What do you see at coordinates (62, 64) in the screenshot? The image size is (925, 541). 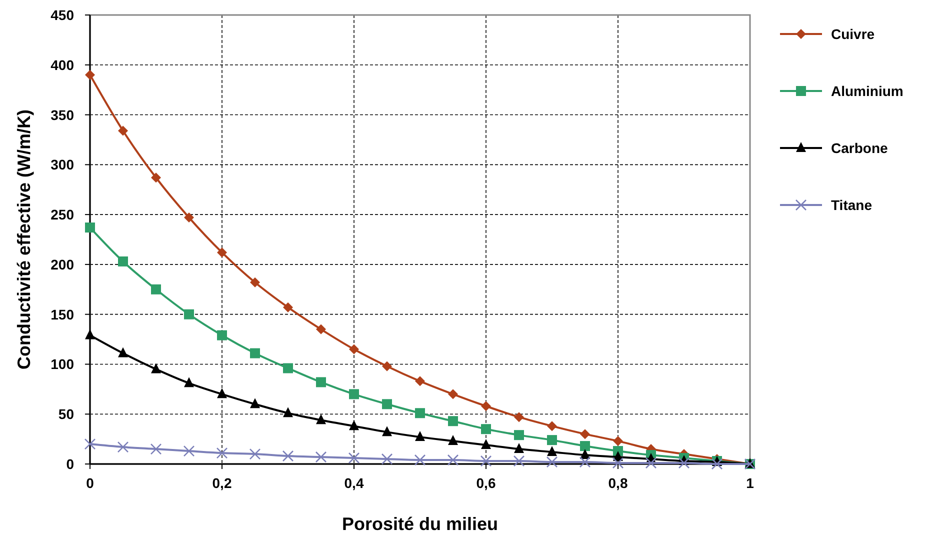 I see `y-tick-label: 400` at bounding box center [62, 64].